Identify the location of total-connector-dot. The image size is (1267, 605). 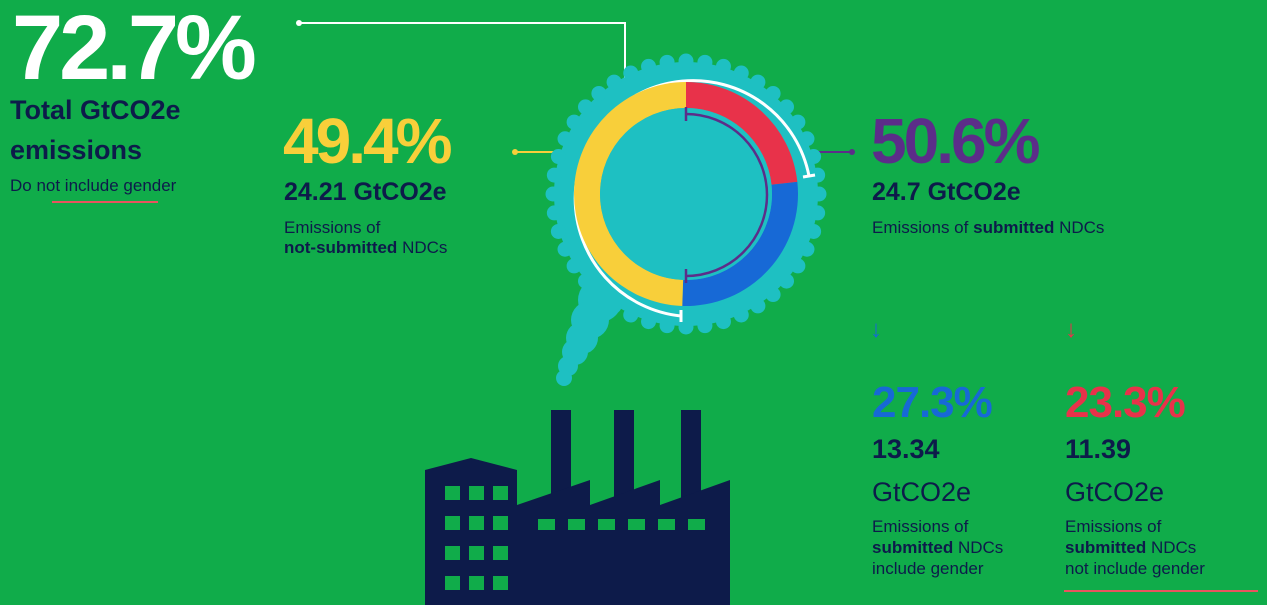
(299, 23).